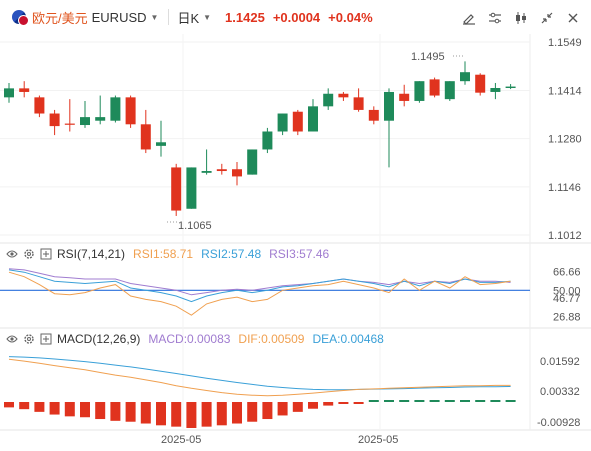  I want to click on dif-value: DIF:0.00509, so click(271, 339).